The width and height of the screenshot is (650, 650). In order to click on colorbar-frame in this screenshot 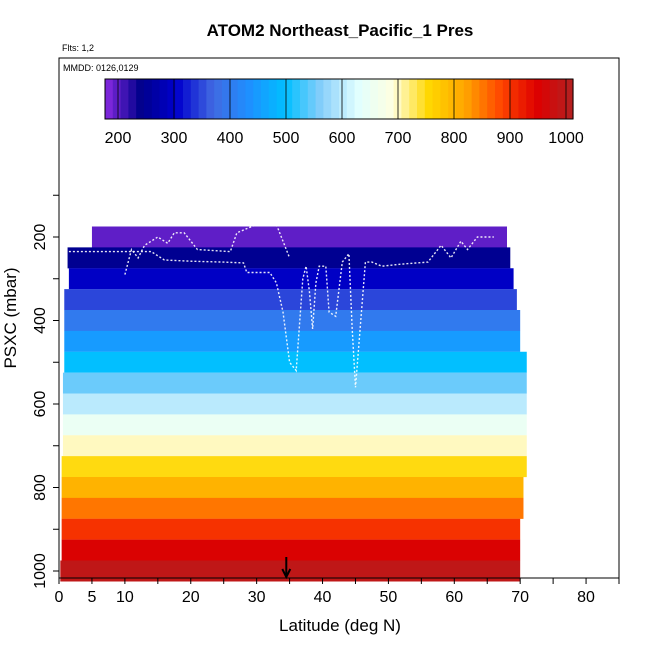, I will do `click(339, 99)`.